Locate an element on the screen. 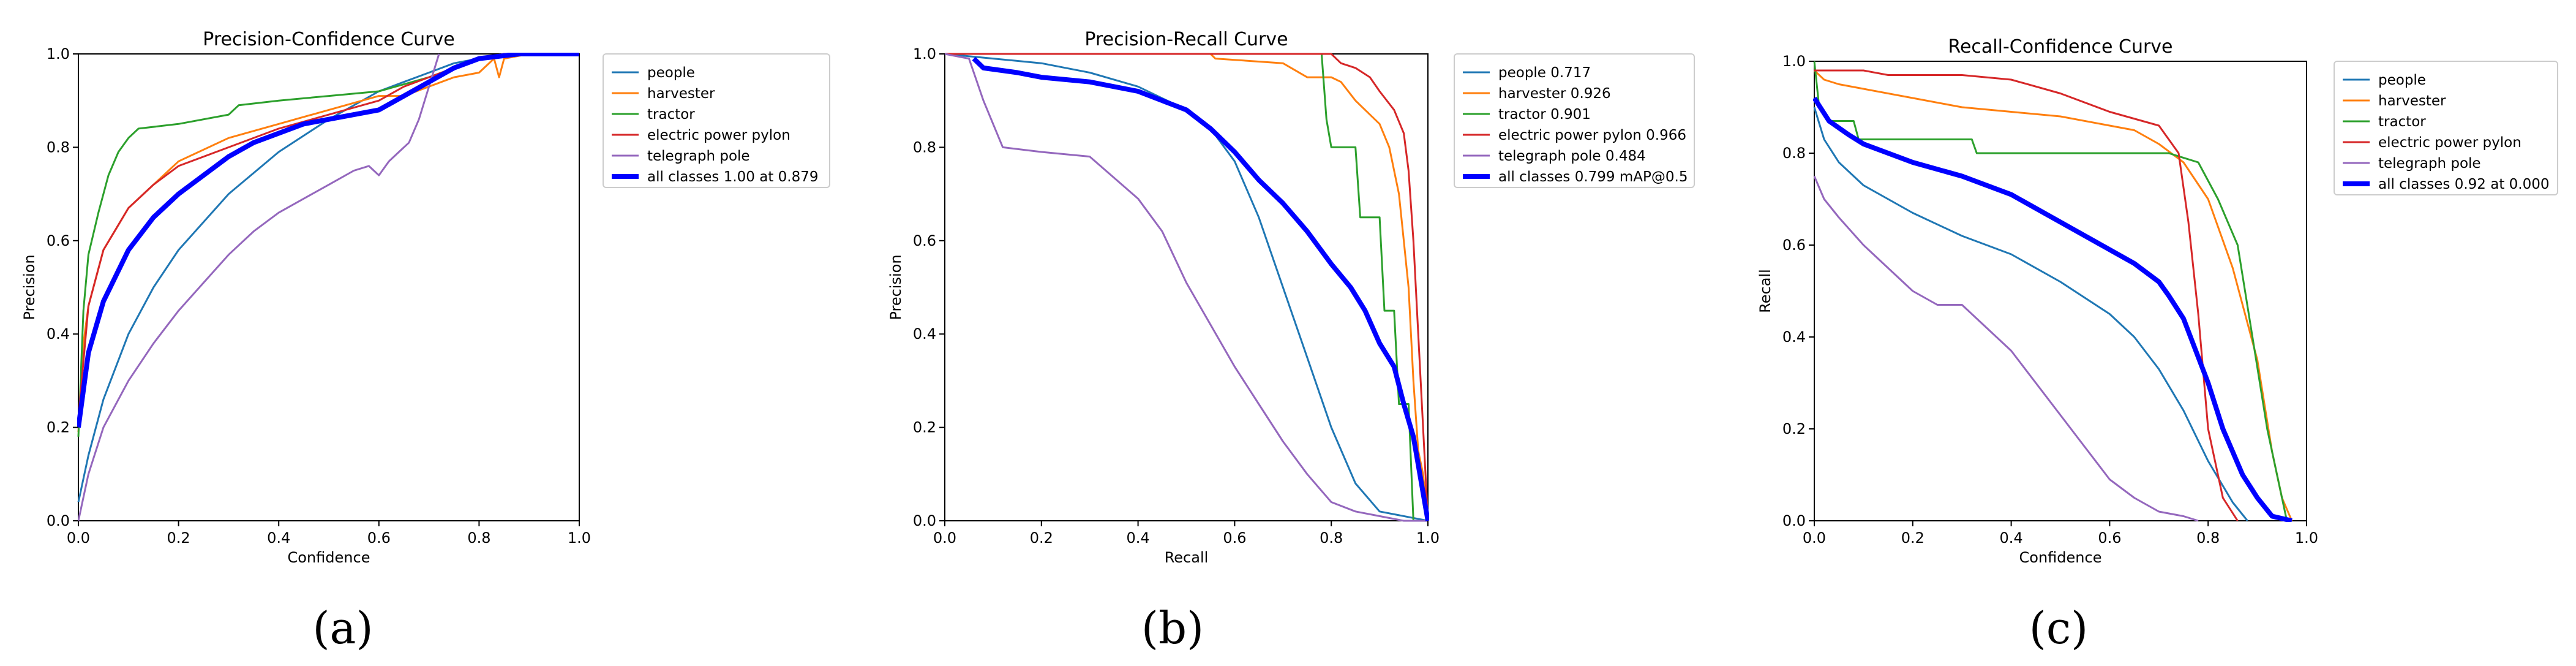 This screenshot has width=2576, height=666. legend-entry: harvester 0.926 is located at coordinates (1554, 94).